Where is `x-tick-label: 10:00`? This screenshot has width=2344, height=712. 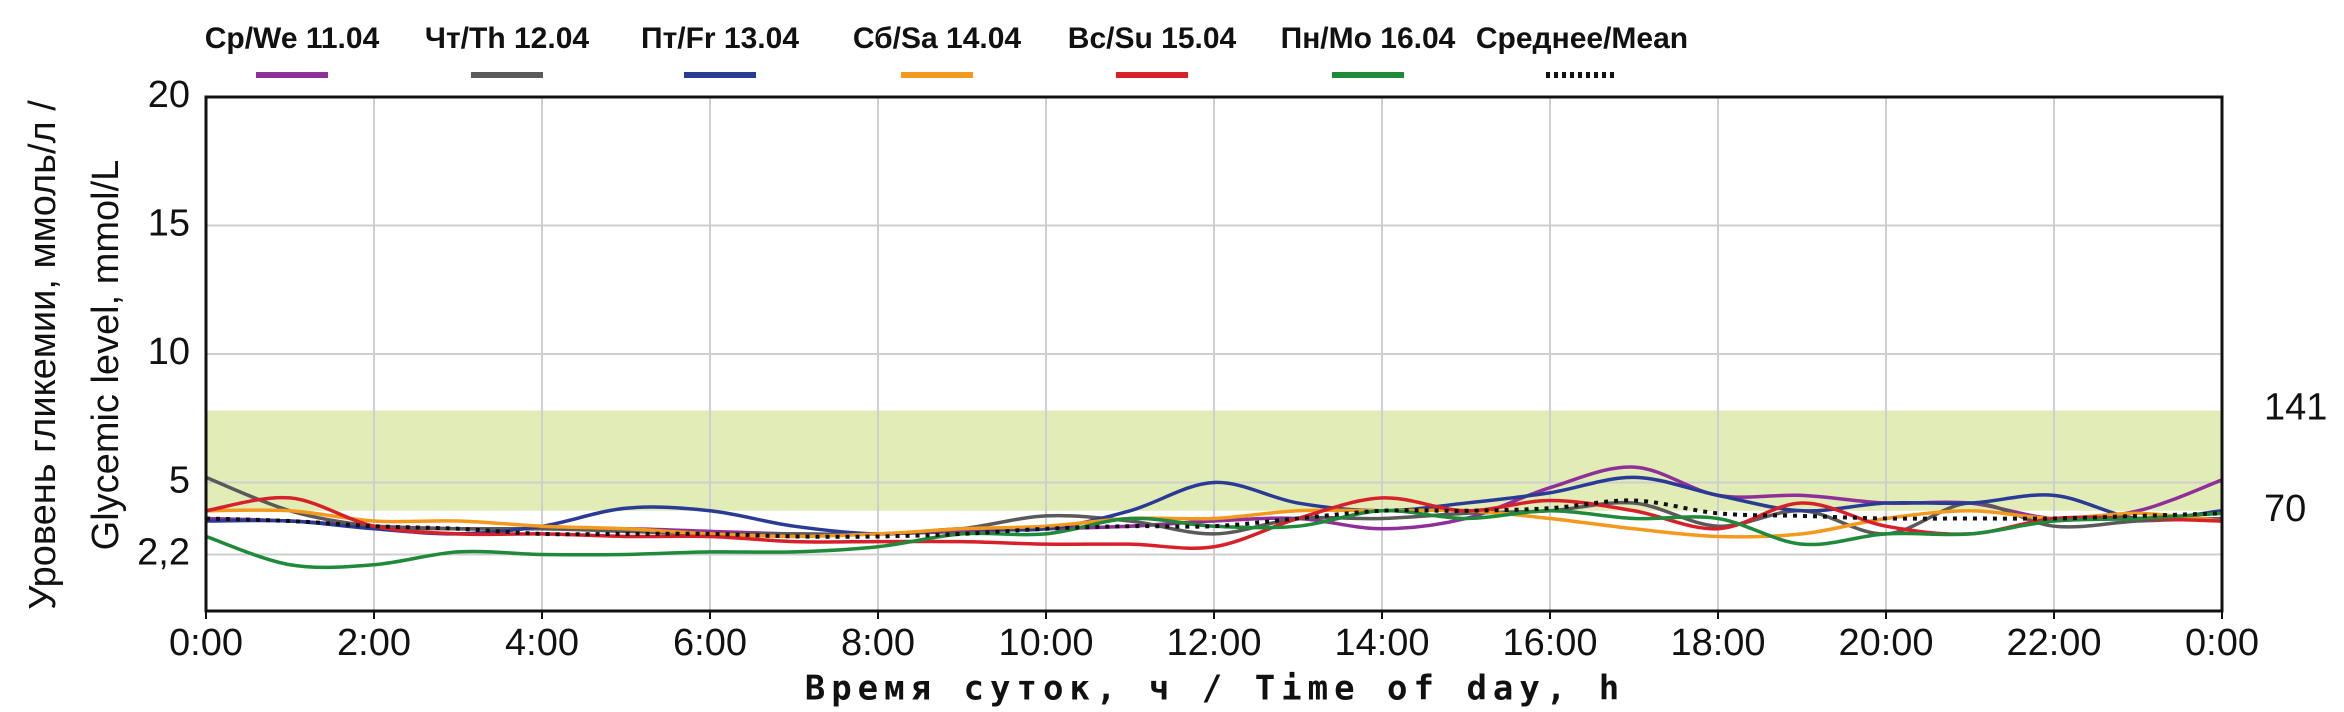
x-tick-label: 10:00 is located at coordinates (1045, 643).